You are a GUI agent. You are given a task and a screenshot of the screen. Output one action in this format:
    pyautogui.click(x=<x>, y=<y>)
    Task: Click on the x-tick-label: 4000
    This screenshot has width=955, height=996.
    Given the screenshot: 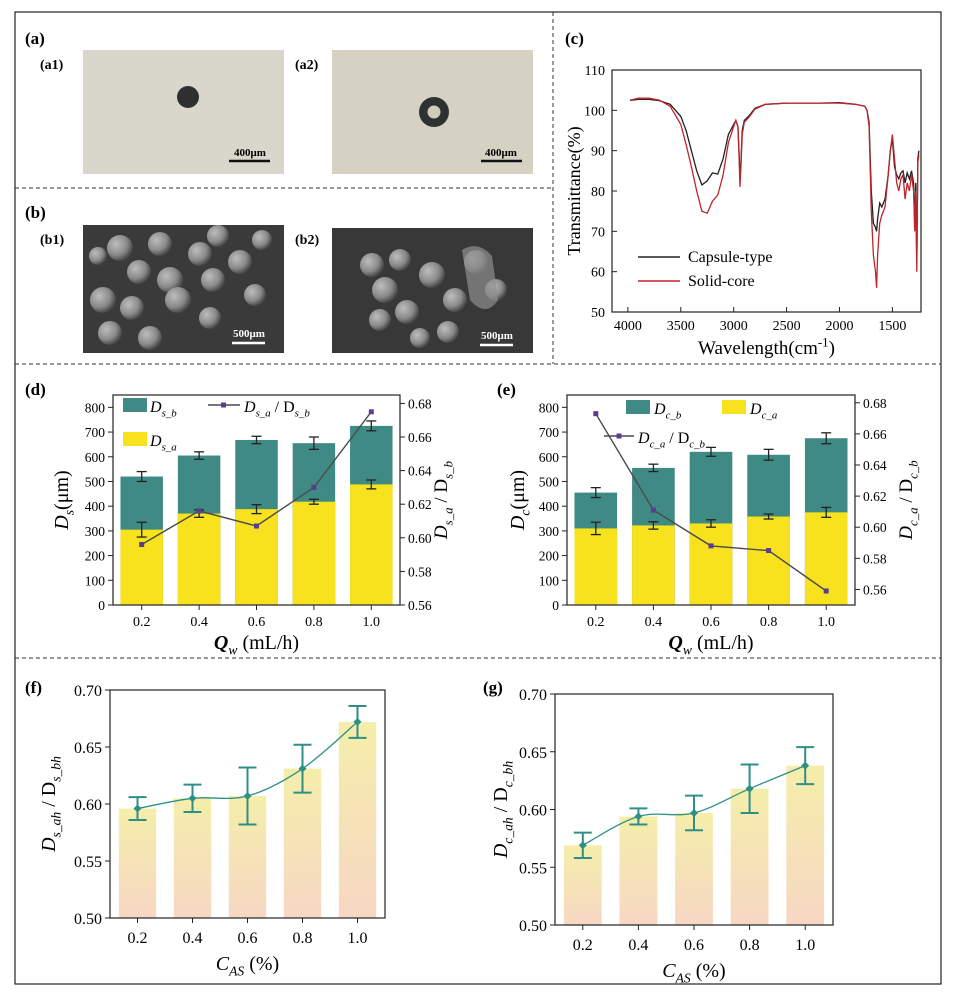 What is the action you would take?
    pyautogui.click(x=628, y=326)
    